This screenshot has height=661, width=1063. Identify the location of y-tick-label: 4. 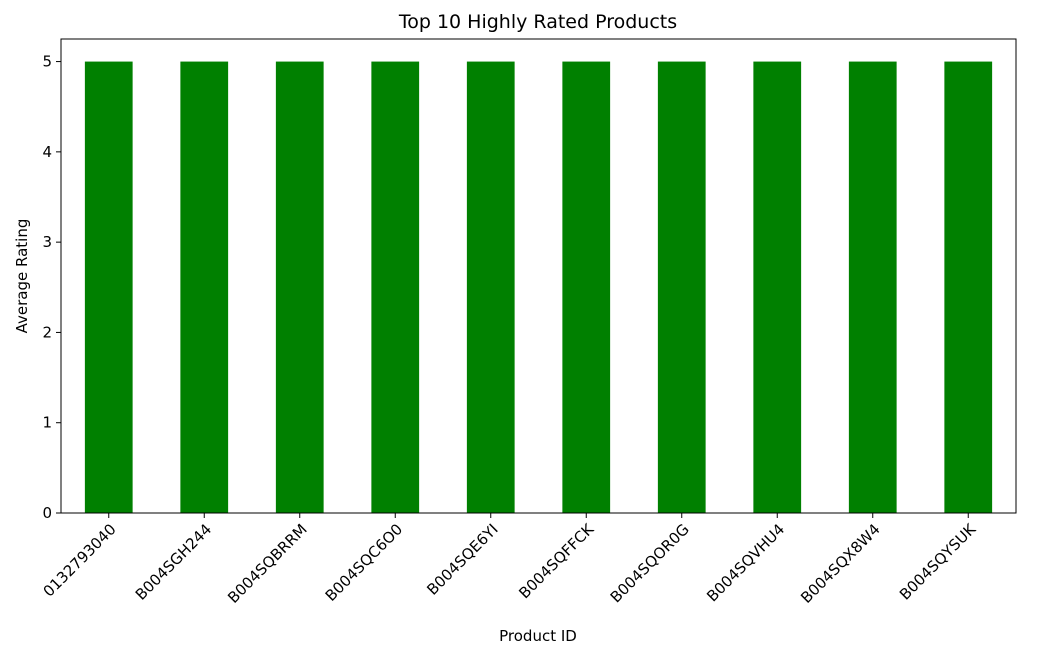
(47, 152).